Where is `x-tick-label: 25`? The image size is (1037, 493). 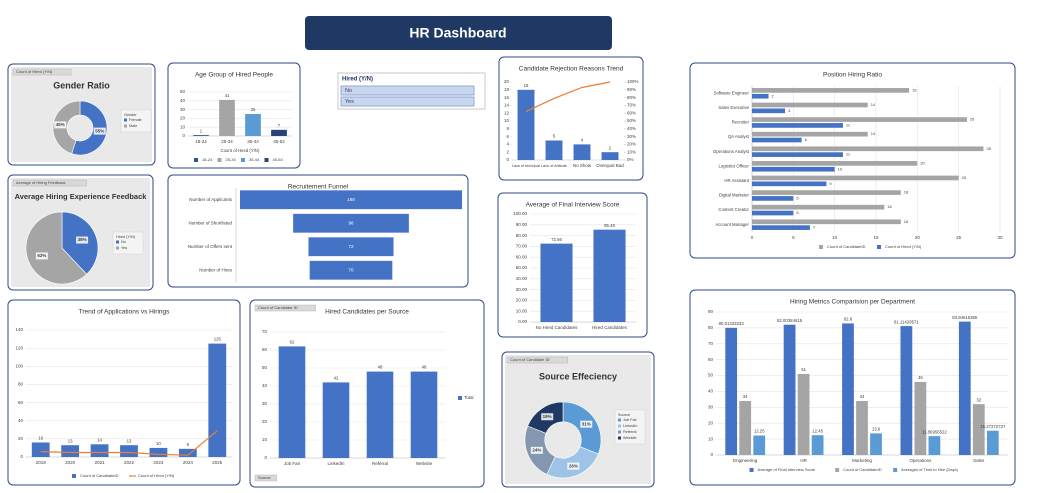
x-tick-label: 25 is located at coordinates (959, 237).